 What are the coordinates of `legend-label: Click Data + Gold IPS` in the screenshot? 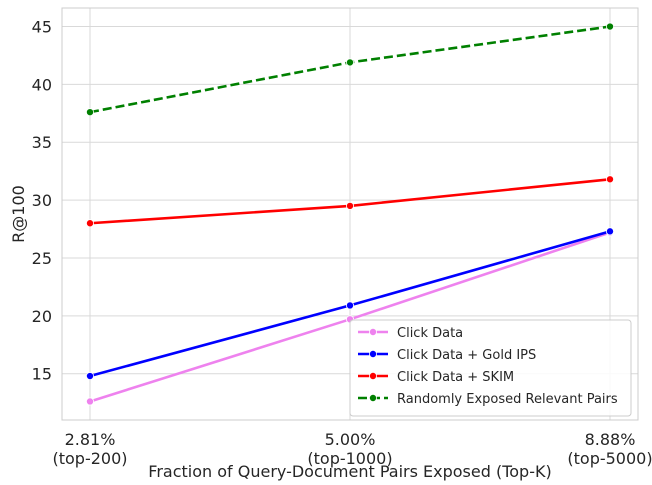 It's located at (466, 355).